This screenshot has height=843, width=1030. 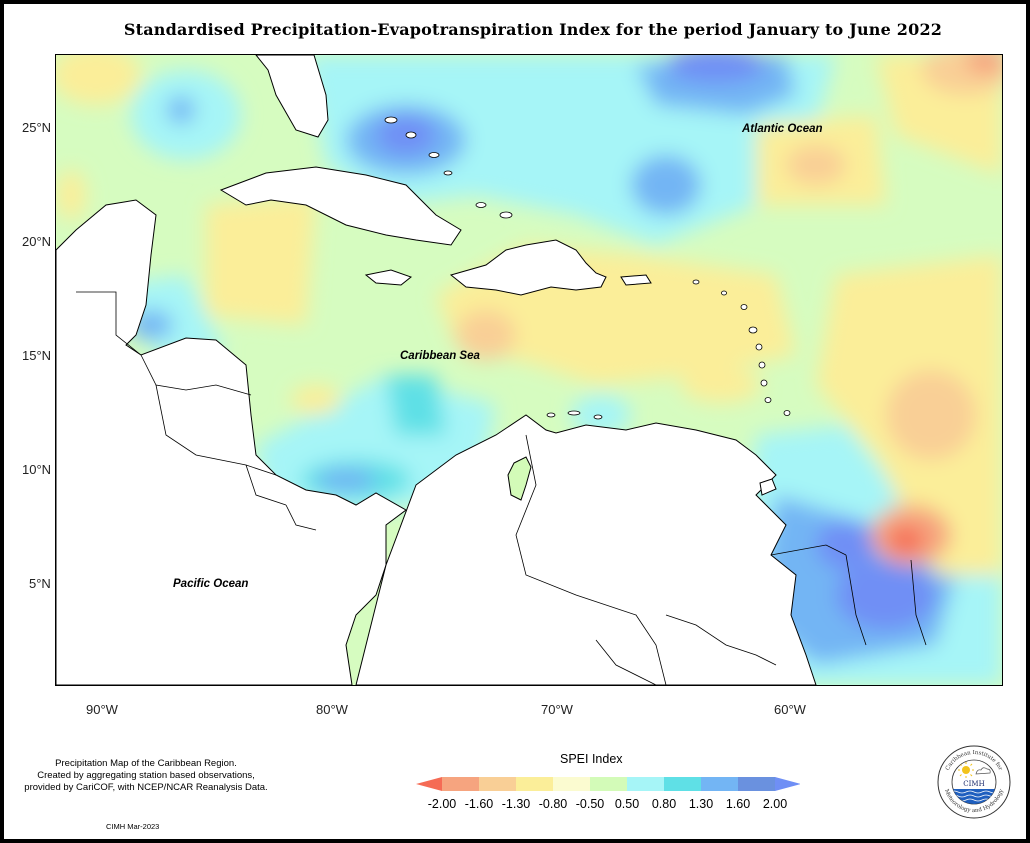 I want to click on legend-colorbar, so click(x=608, y=784).